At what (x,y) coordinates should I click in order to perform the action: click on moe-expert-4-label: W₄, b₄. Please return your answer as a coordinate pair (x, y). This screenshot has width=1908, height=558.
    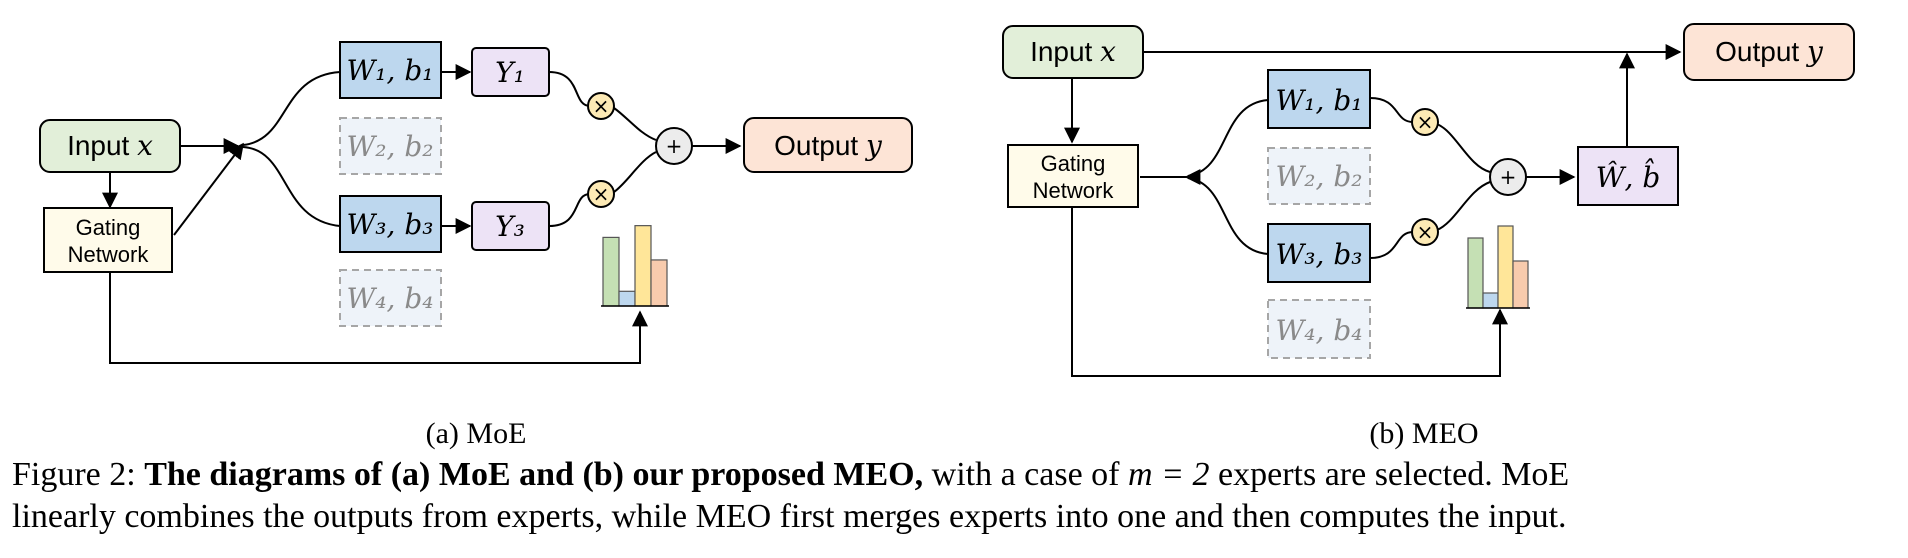
    Looking at the image, I should click on (390, 298).